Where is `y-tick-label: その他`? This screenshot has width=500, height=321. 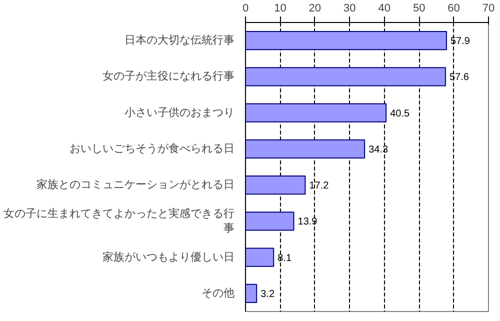
y-tick-label: その他 is located at coordinates (218, 293).